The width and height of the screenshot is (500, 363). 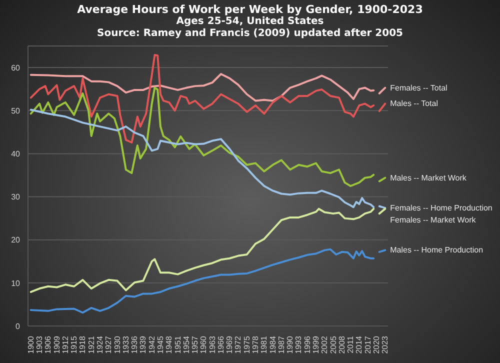 I want to click on x-tick-label: 1999, so click(x=316, y=344).